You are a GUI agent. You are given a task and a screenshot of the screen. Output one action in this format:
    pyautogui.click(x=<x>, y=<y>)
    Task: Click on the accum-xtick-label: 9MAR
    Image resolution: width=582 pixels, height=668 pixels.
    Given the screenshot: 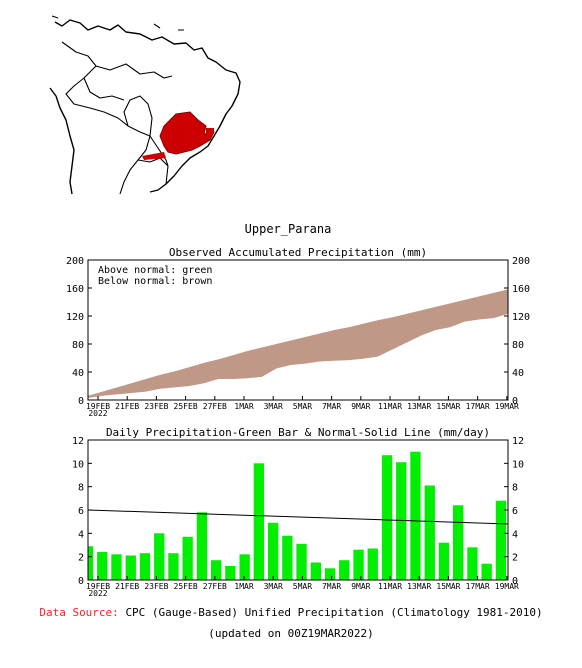 What is the action you would take?
    pyautogui.click(x=360, y=406)
    